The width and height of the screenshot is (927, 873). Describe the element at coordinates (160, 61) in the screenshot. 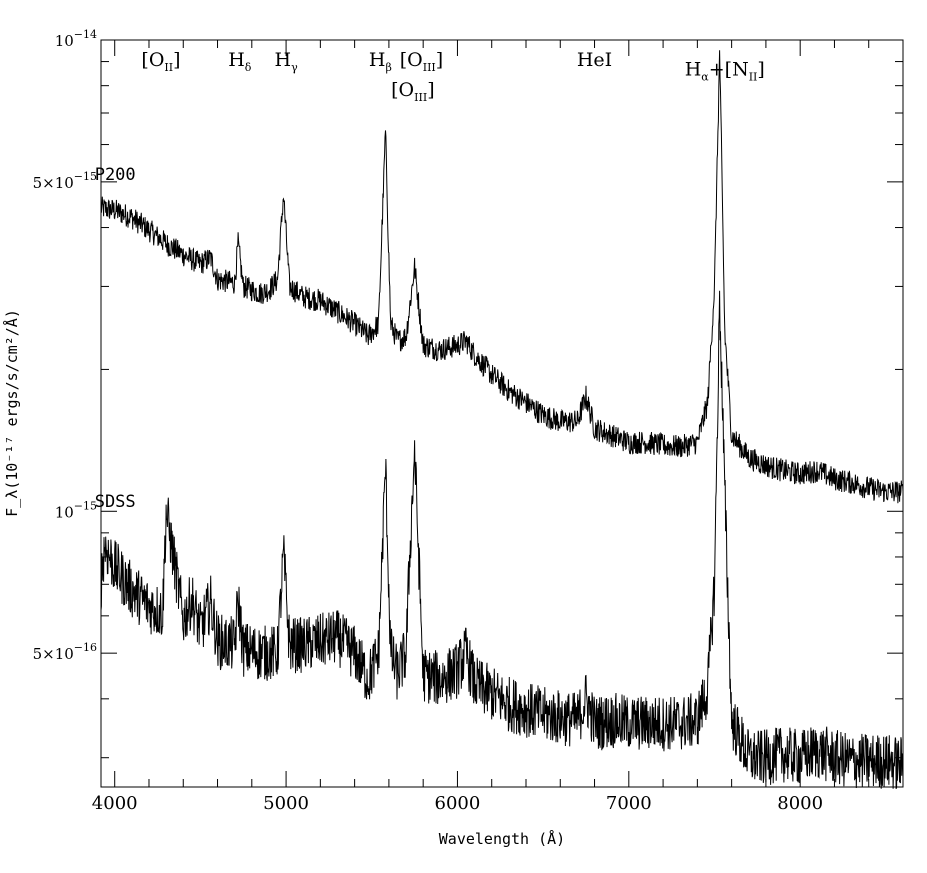

I see `line-annotation: [OII]` at that location.